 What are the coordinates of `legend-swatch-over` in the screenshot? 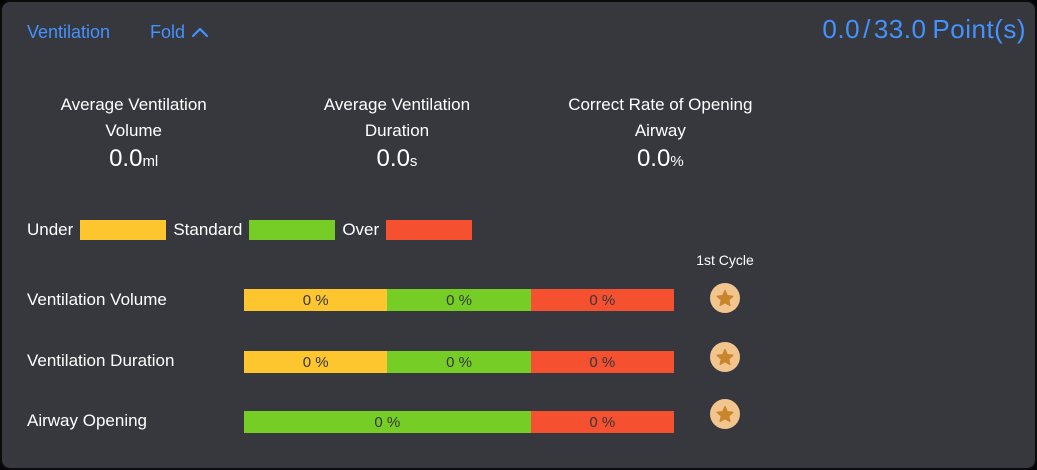 It's located at (429, 230).